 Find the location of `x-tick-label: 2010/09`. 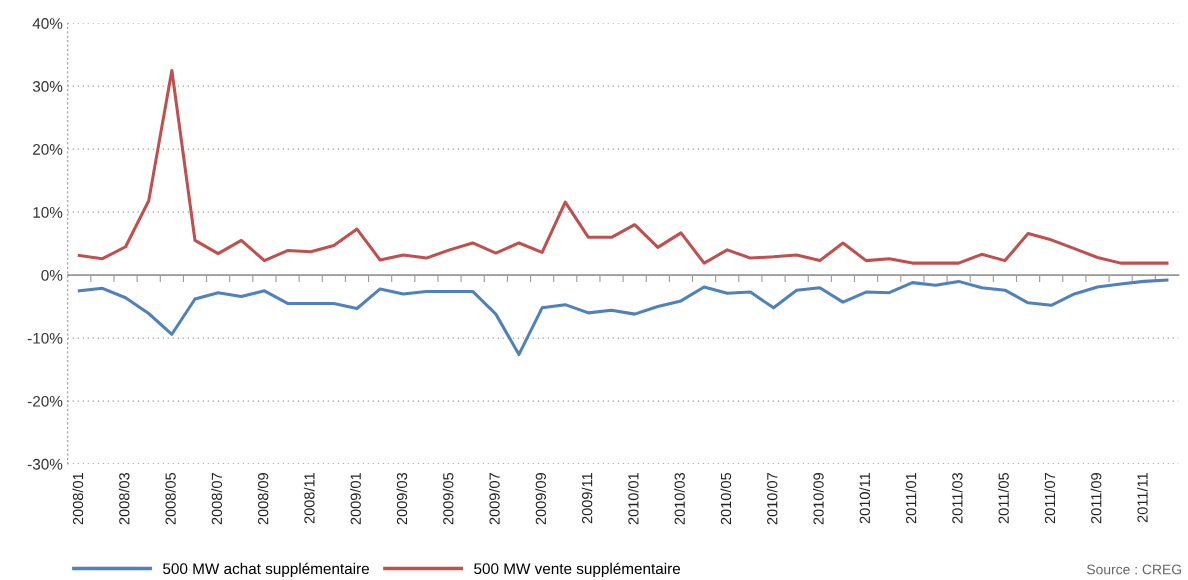

x-tick-label: 2010/09 is located at coordinates (818, 499).